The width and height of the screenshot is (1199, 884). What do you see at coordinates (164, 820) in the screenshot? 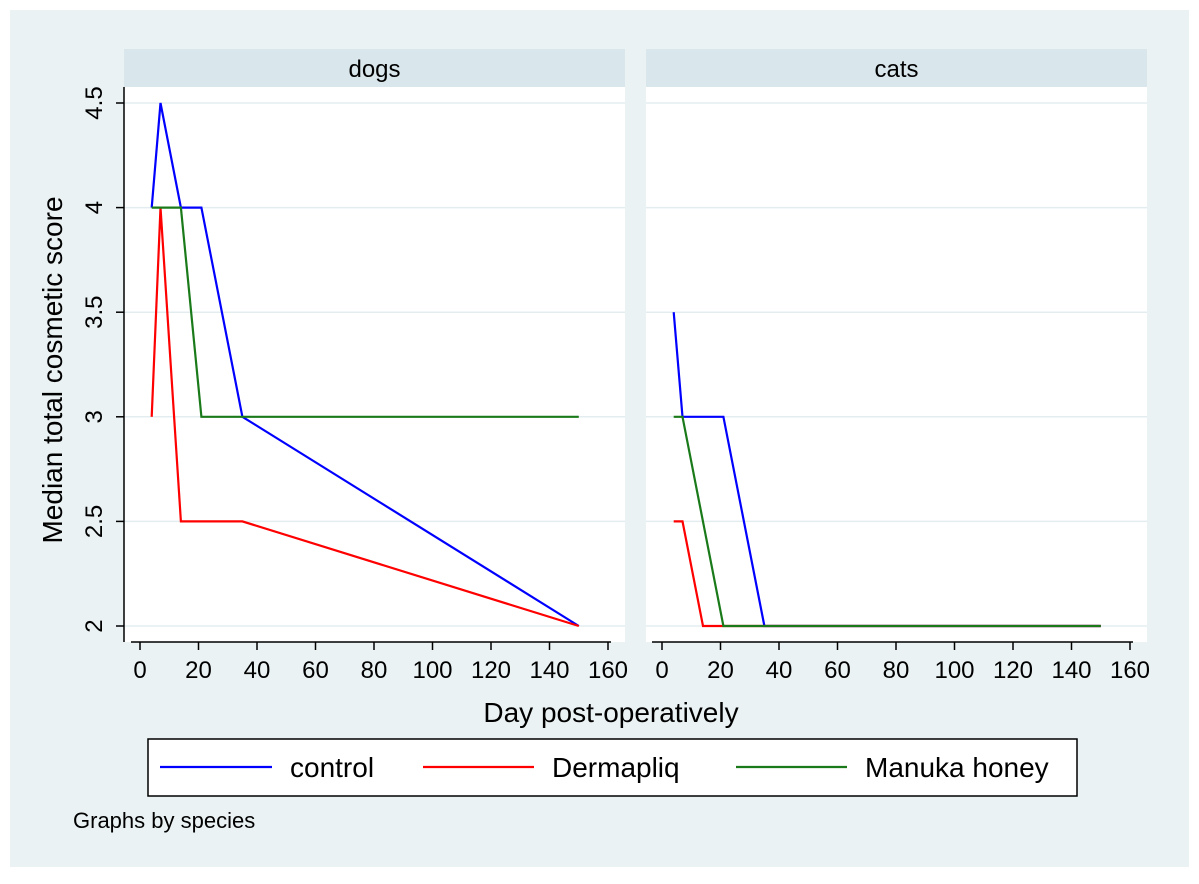
I see `footnote: Graphs by species` at bounding box center [164, 820].